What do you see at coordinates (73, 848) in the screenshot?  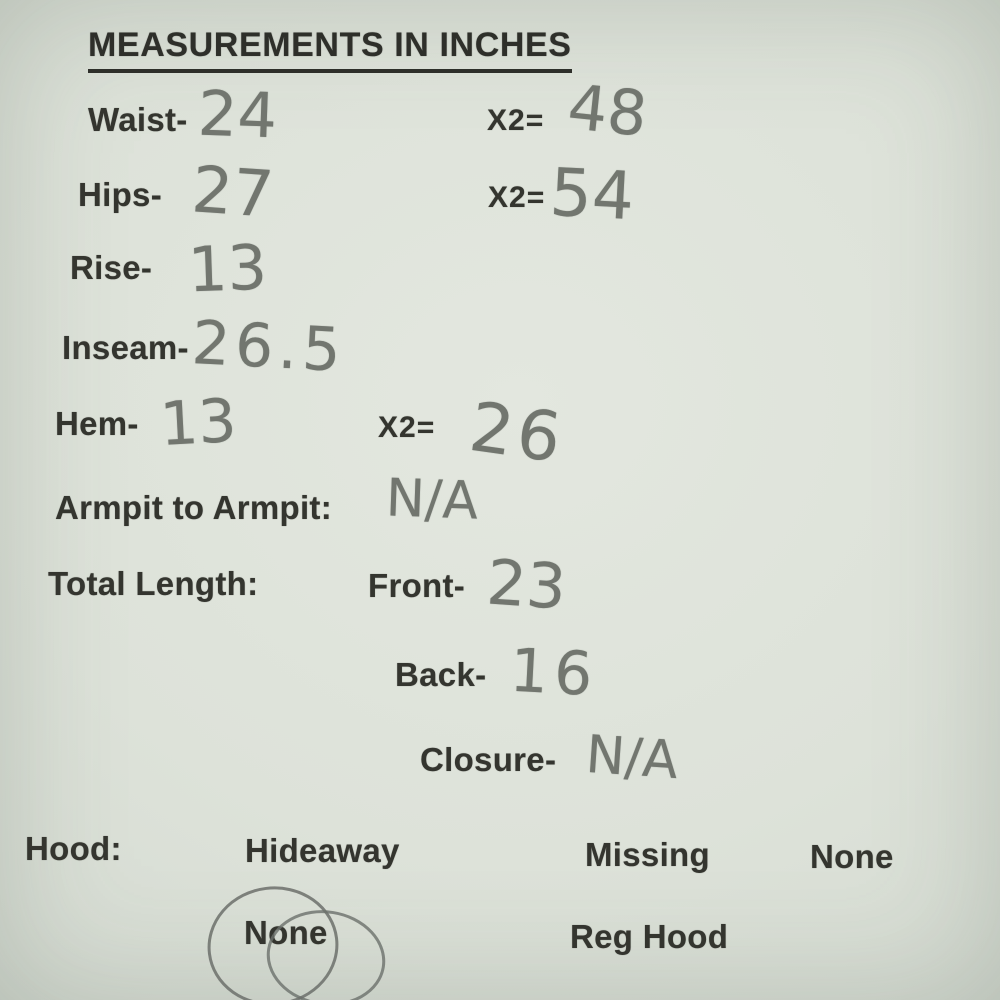 I see `label-hood: Hood:` at bounding box center [73, 848].